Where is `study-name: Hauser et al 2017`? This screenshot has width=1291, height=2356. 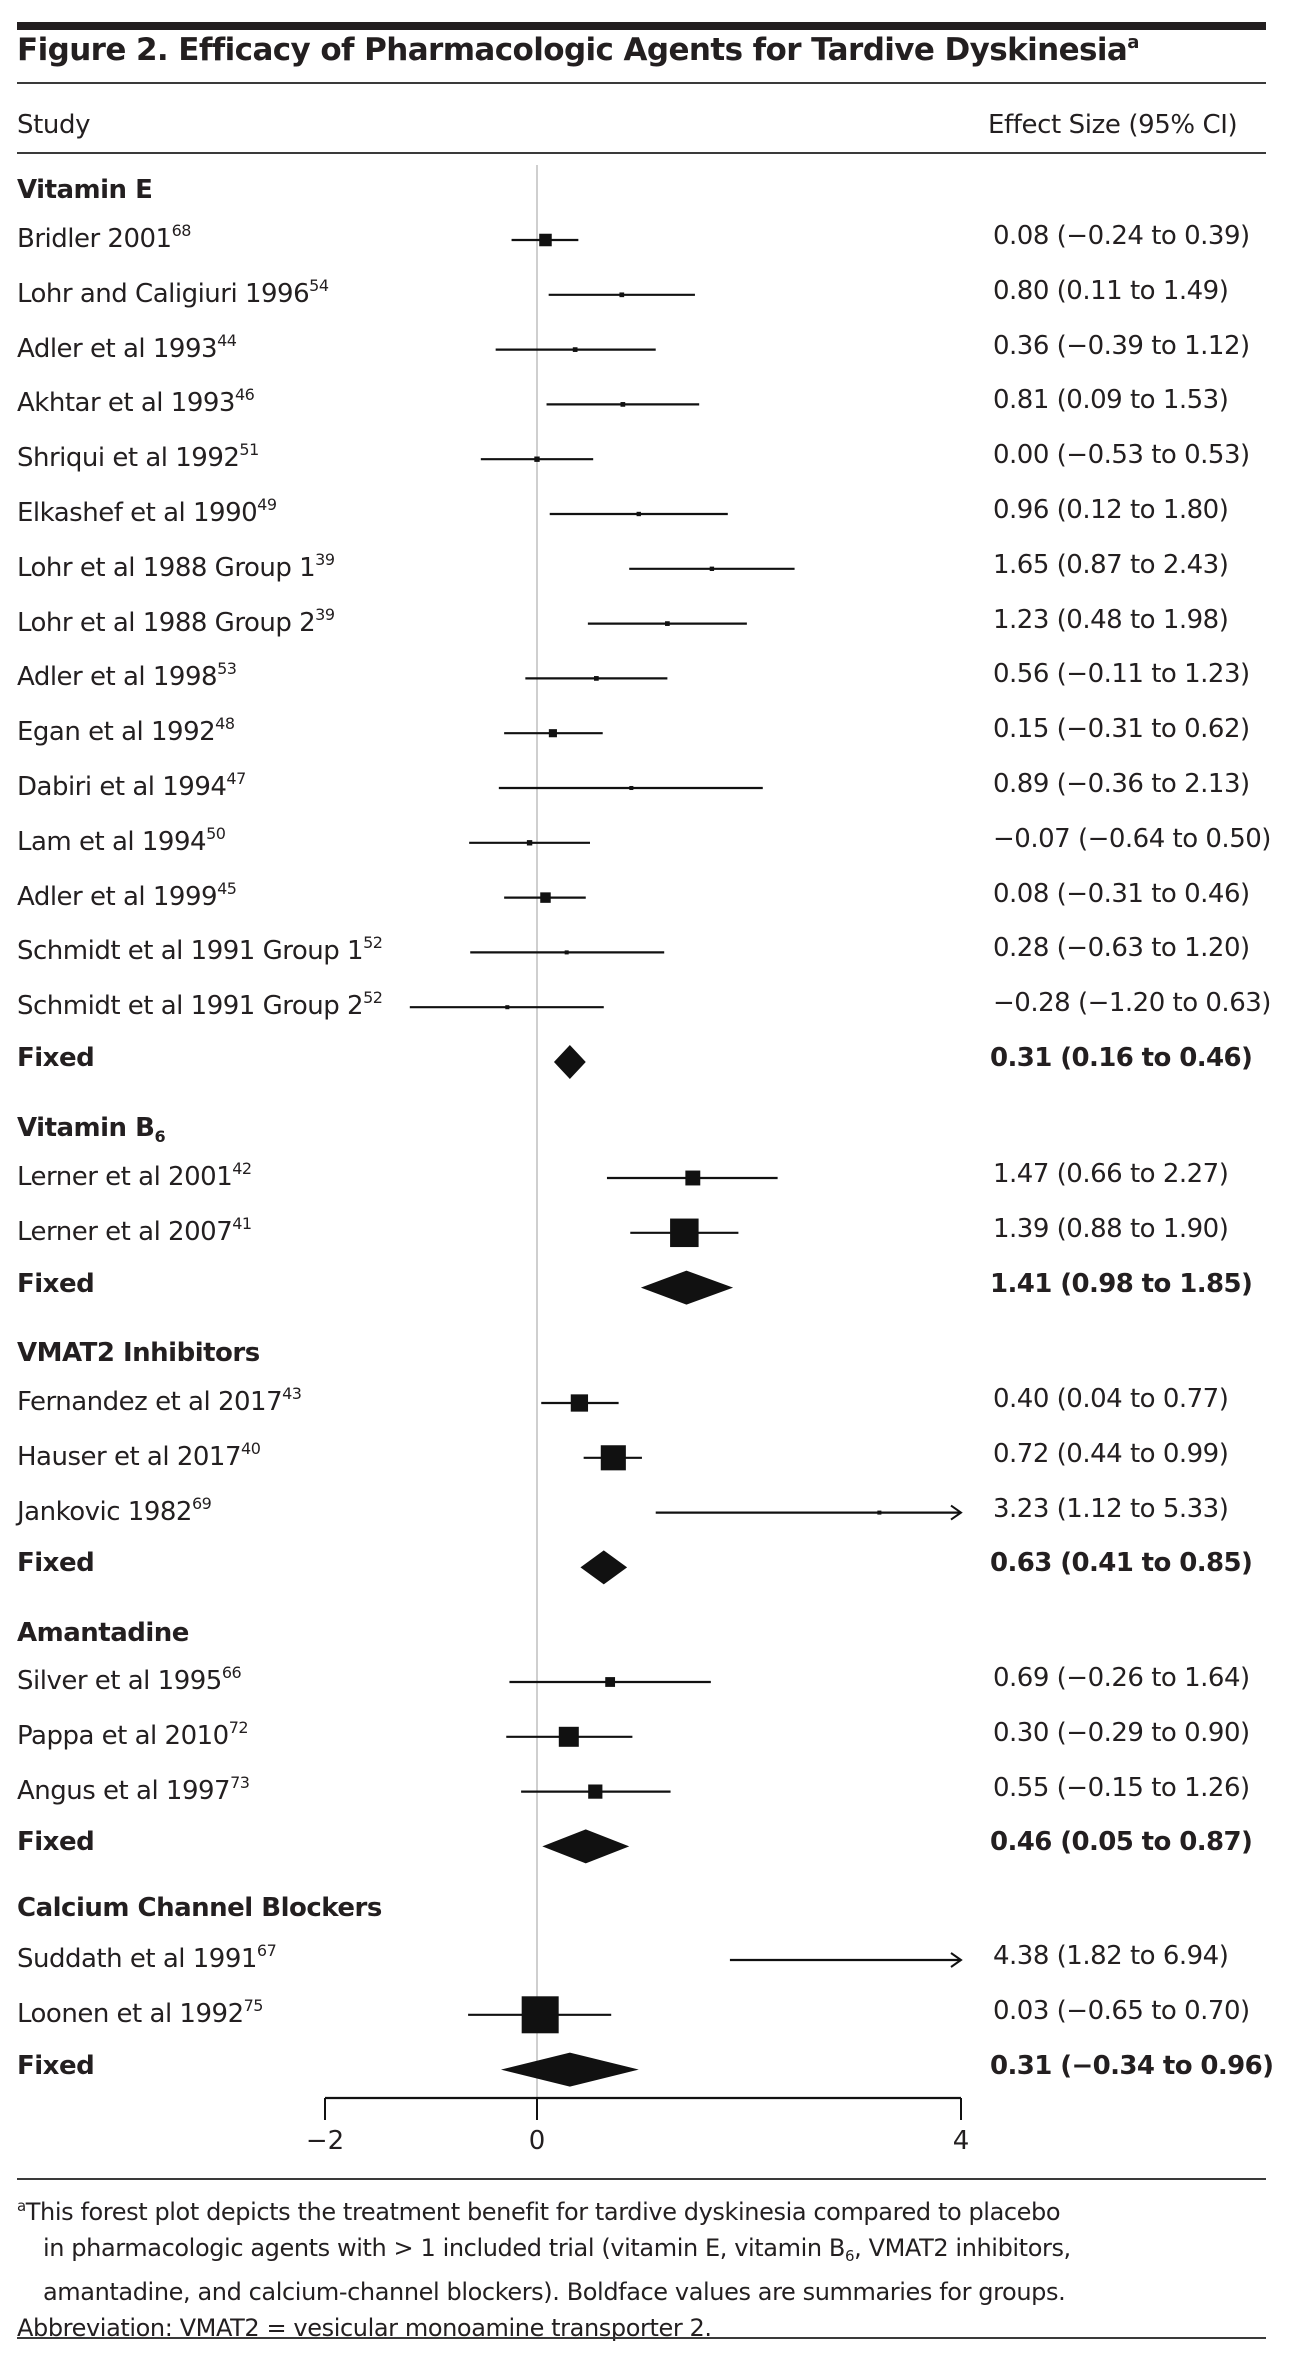
study-name: Hauser et al 2017 is located at coordinates (129, 1456).